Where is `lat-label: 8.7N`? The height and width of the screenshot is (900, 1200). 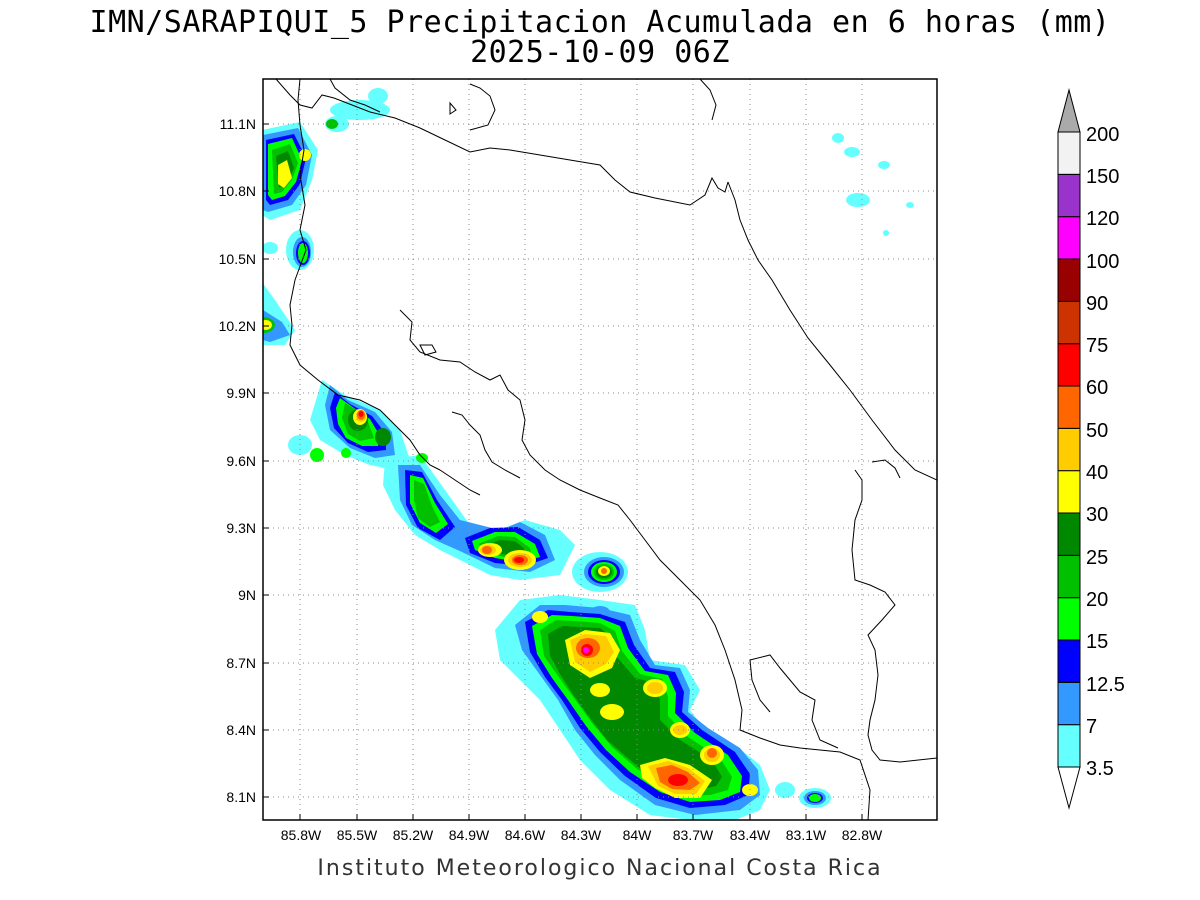
lat-label: 8.7N is located at coordinates (241, 663).